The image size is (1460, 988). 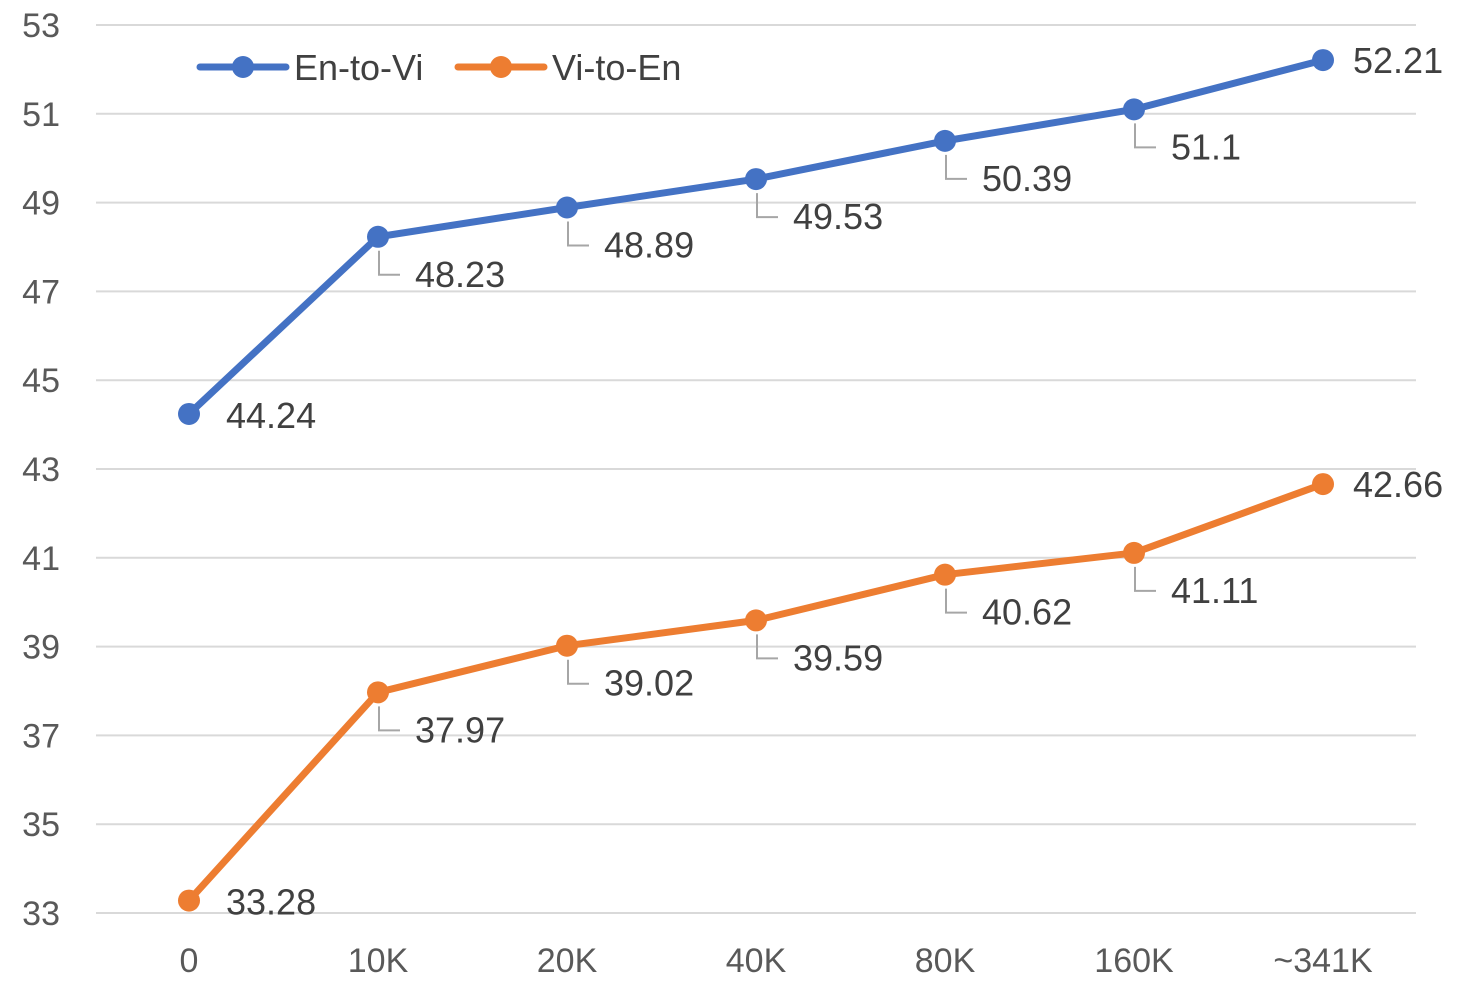 I want to click on y-tick-label: 45, so click(x=41, y=381).